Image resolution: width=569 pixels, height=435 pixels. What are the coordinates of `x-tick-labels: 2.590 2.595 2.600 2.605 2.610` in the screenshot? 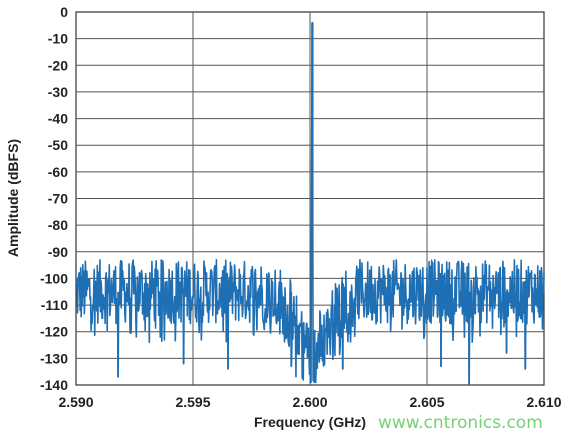 It's located at (309, 402).